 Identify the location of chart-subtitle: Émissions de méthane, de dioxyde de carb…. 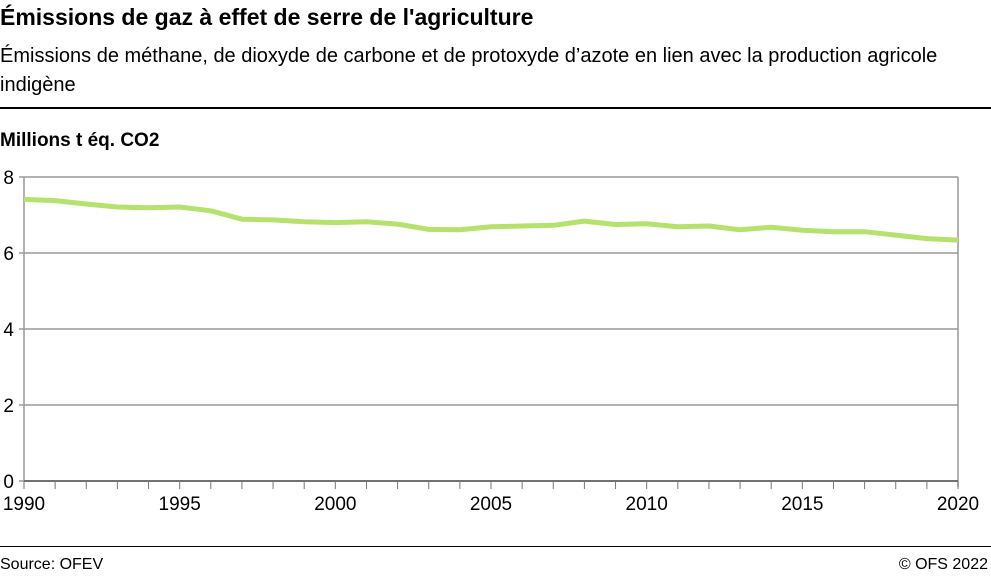
(469, 70).